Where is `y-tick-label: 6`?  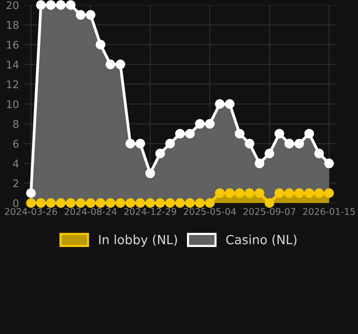
y-tick-label: 6 is located at coordinates (15, 144).